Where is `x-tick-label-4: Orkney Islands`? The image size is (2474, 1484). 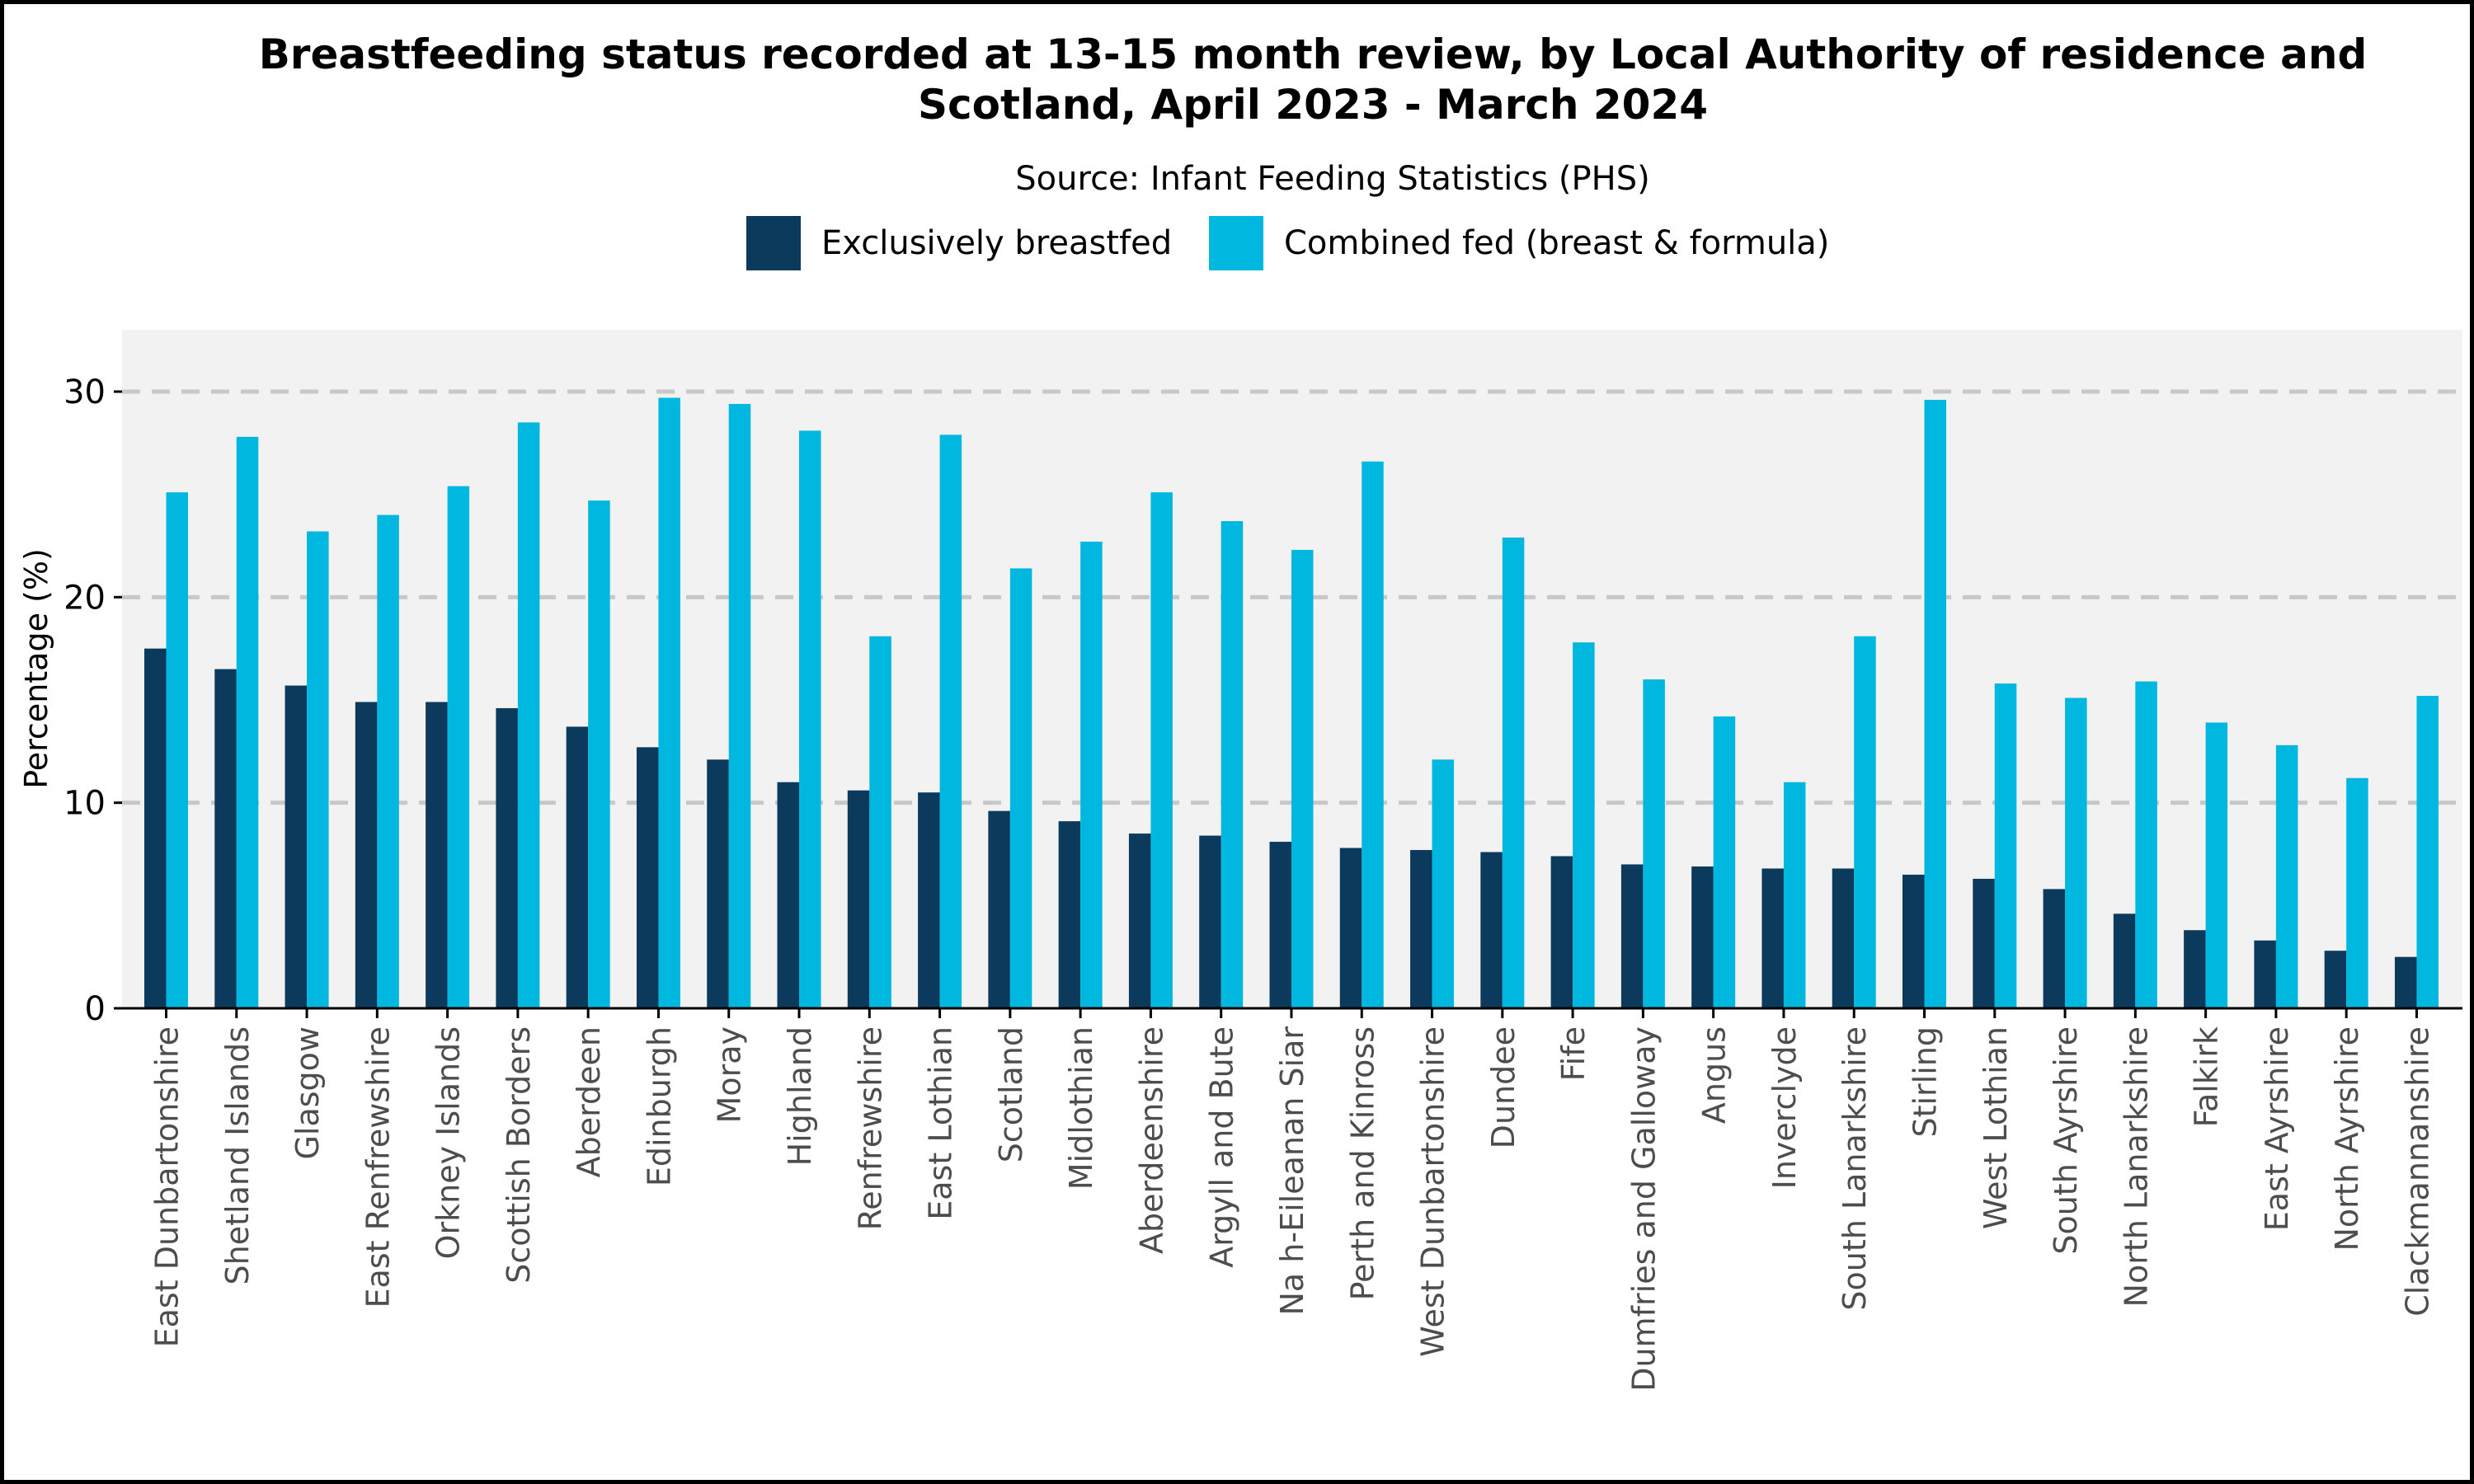 x-tick-label-4: Orkney Islands is located at coordinates (448, 1142).